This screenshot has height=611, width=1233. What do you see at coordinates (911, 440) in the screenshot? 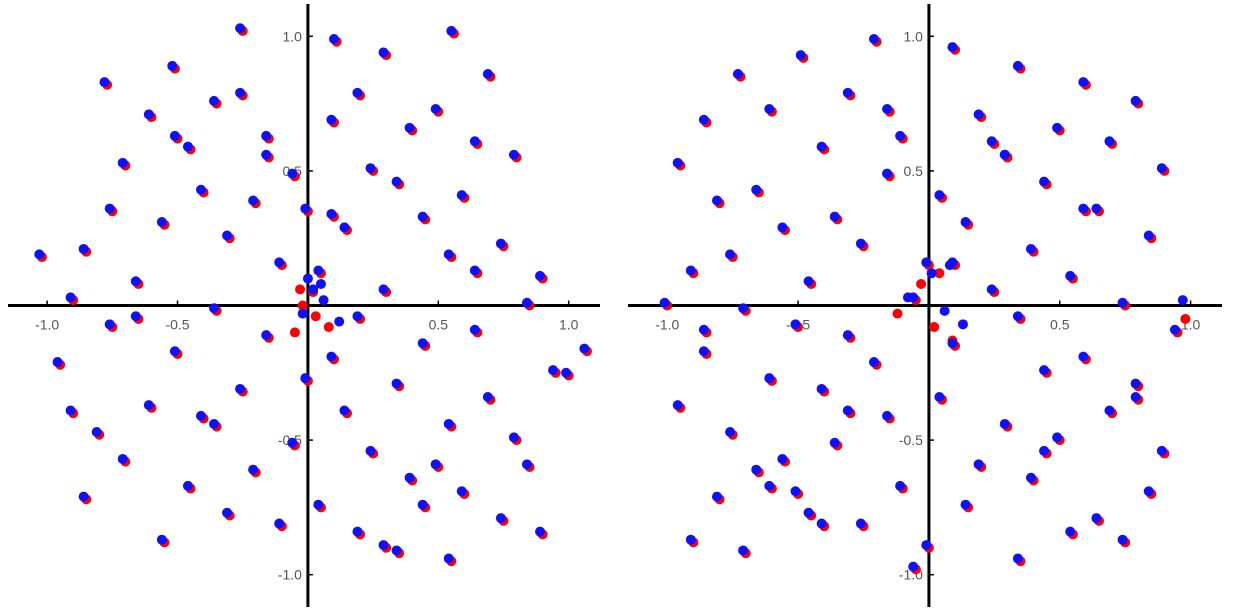
I see `y-tick-label: -0.5` at bounding box center [911, 440].